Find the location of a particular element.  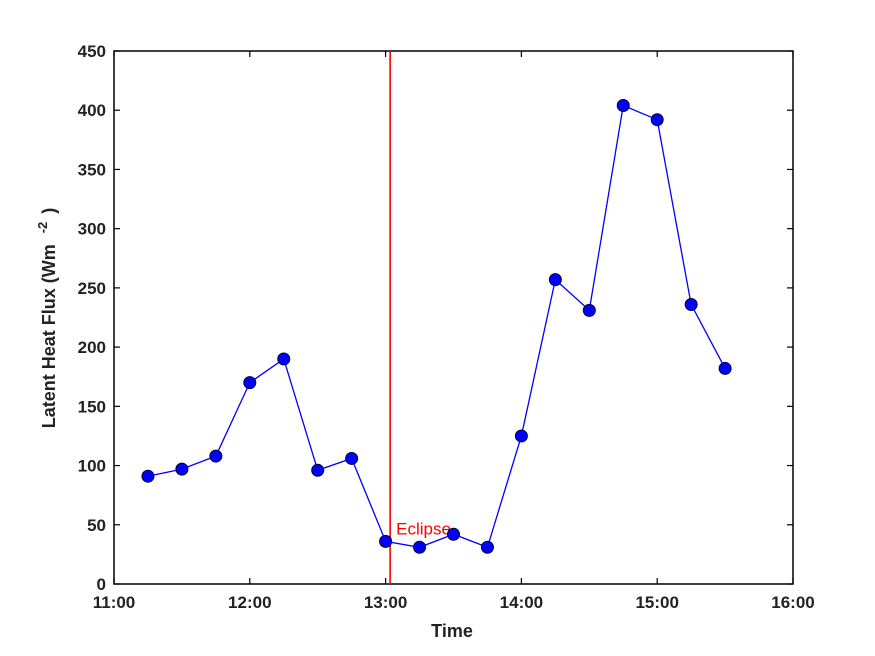

x-tick-label: 16:00 is located at coordinates (792, 602).